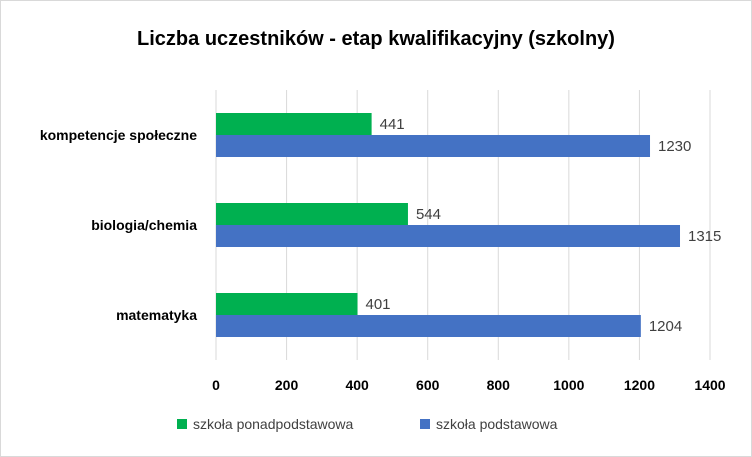  Describe the element at coordinates (639, 385) in the screenshot. I see `x-tick-label: 1200` at that location.